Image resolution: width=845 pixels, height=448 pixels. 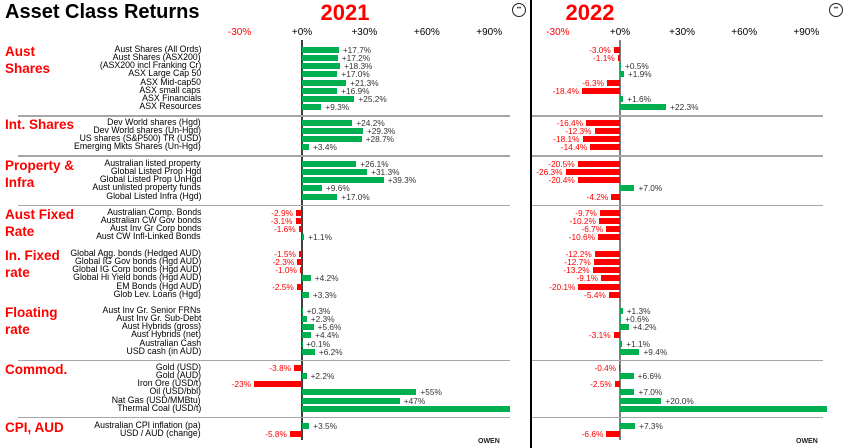 What do you see at coordinates (364, 82) in the screenshot?
I see `data-label: +21.3%` at bounding box center [364, 82].